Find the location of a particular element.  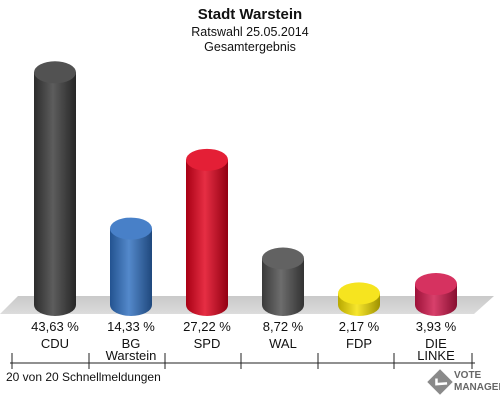

chart-subtitle-line-1: Ratswahl 25.05.2014 is located at coordinates (249, 32).